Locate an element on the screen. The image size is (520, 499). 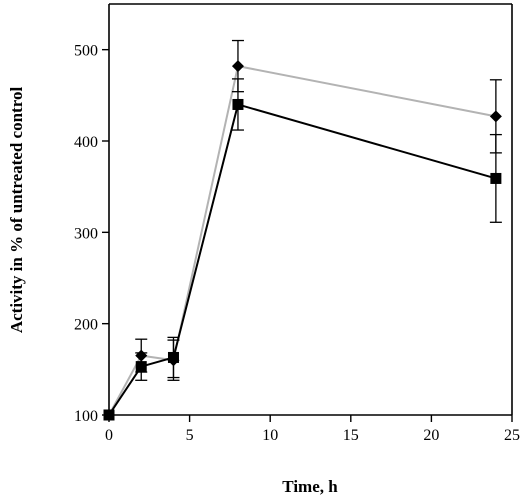
x-tick-label: 10 is located at coordinates (270, 435).